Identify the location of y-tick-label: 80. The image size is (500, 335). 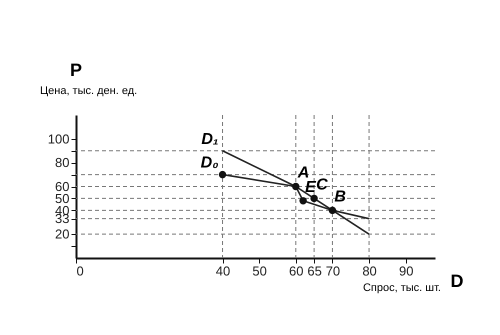
(62, 162).